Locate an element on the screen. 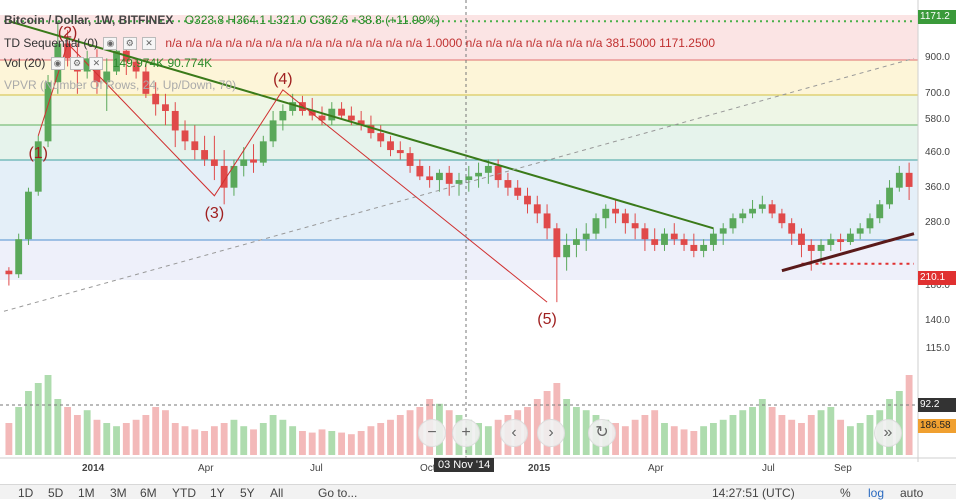  wave-label: (3) is located at coordinates (215, 213).